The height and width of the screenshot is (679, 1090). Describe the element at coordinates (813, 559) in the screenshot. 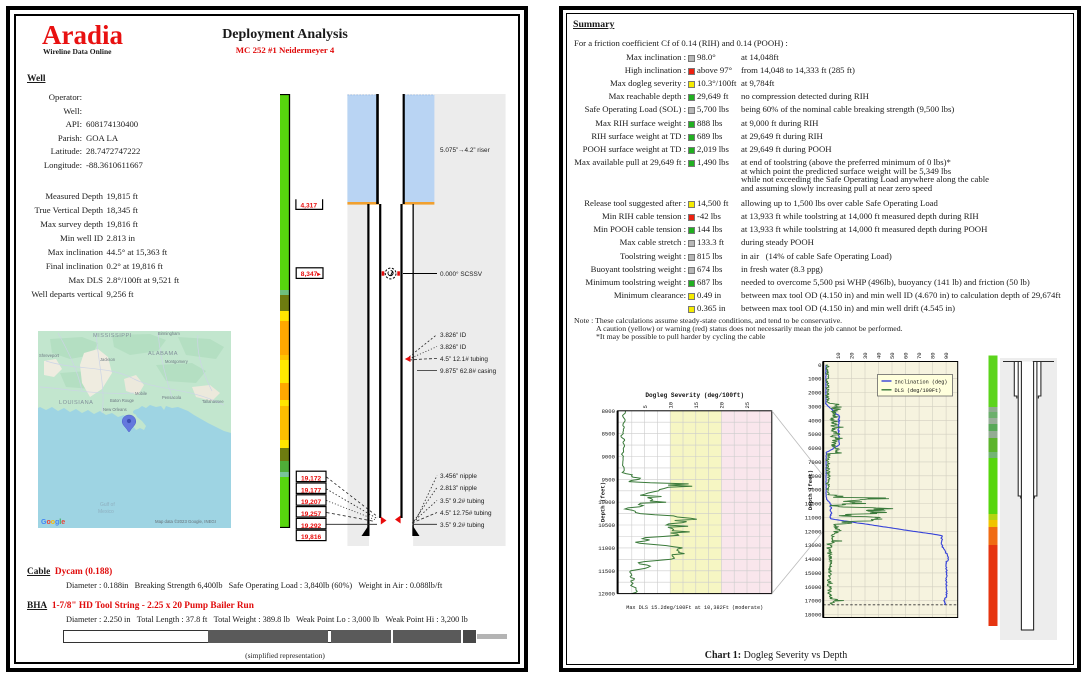

I see `svg-text: 14000` at that location.